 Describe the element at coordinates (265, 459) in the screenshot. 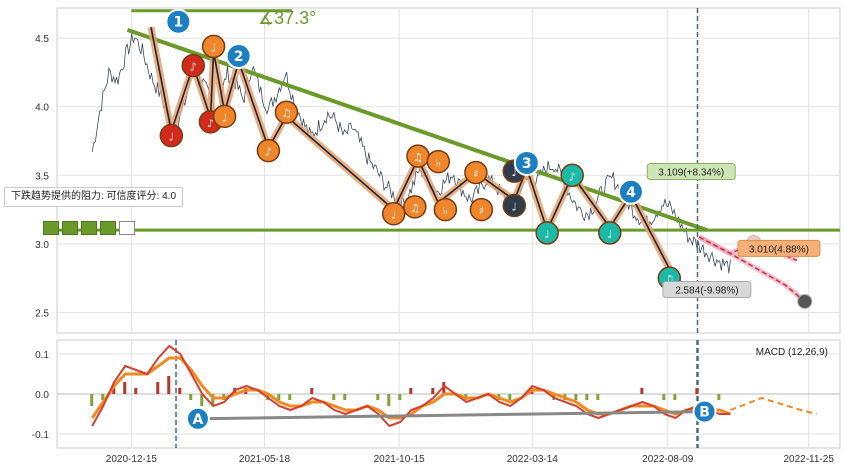

I see `x-tick-label: 2021-05-18` at that location.